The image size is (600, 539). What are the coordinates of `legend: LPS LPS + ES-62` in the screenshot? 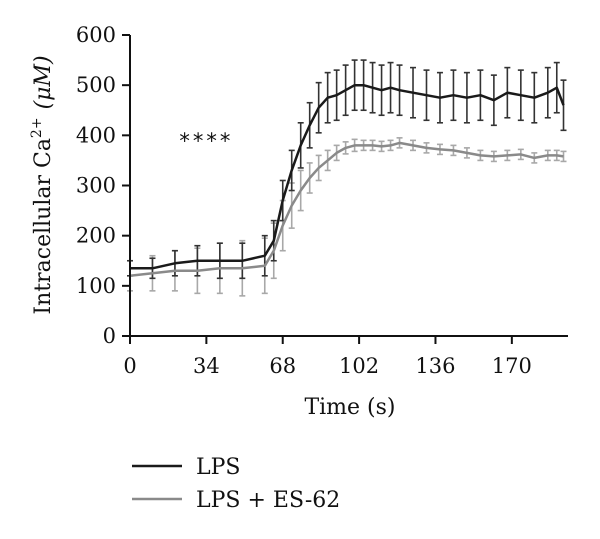 It's located at (236, 484).